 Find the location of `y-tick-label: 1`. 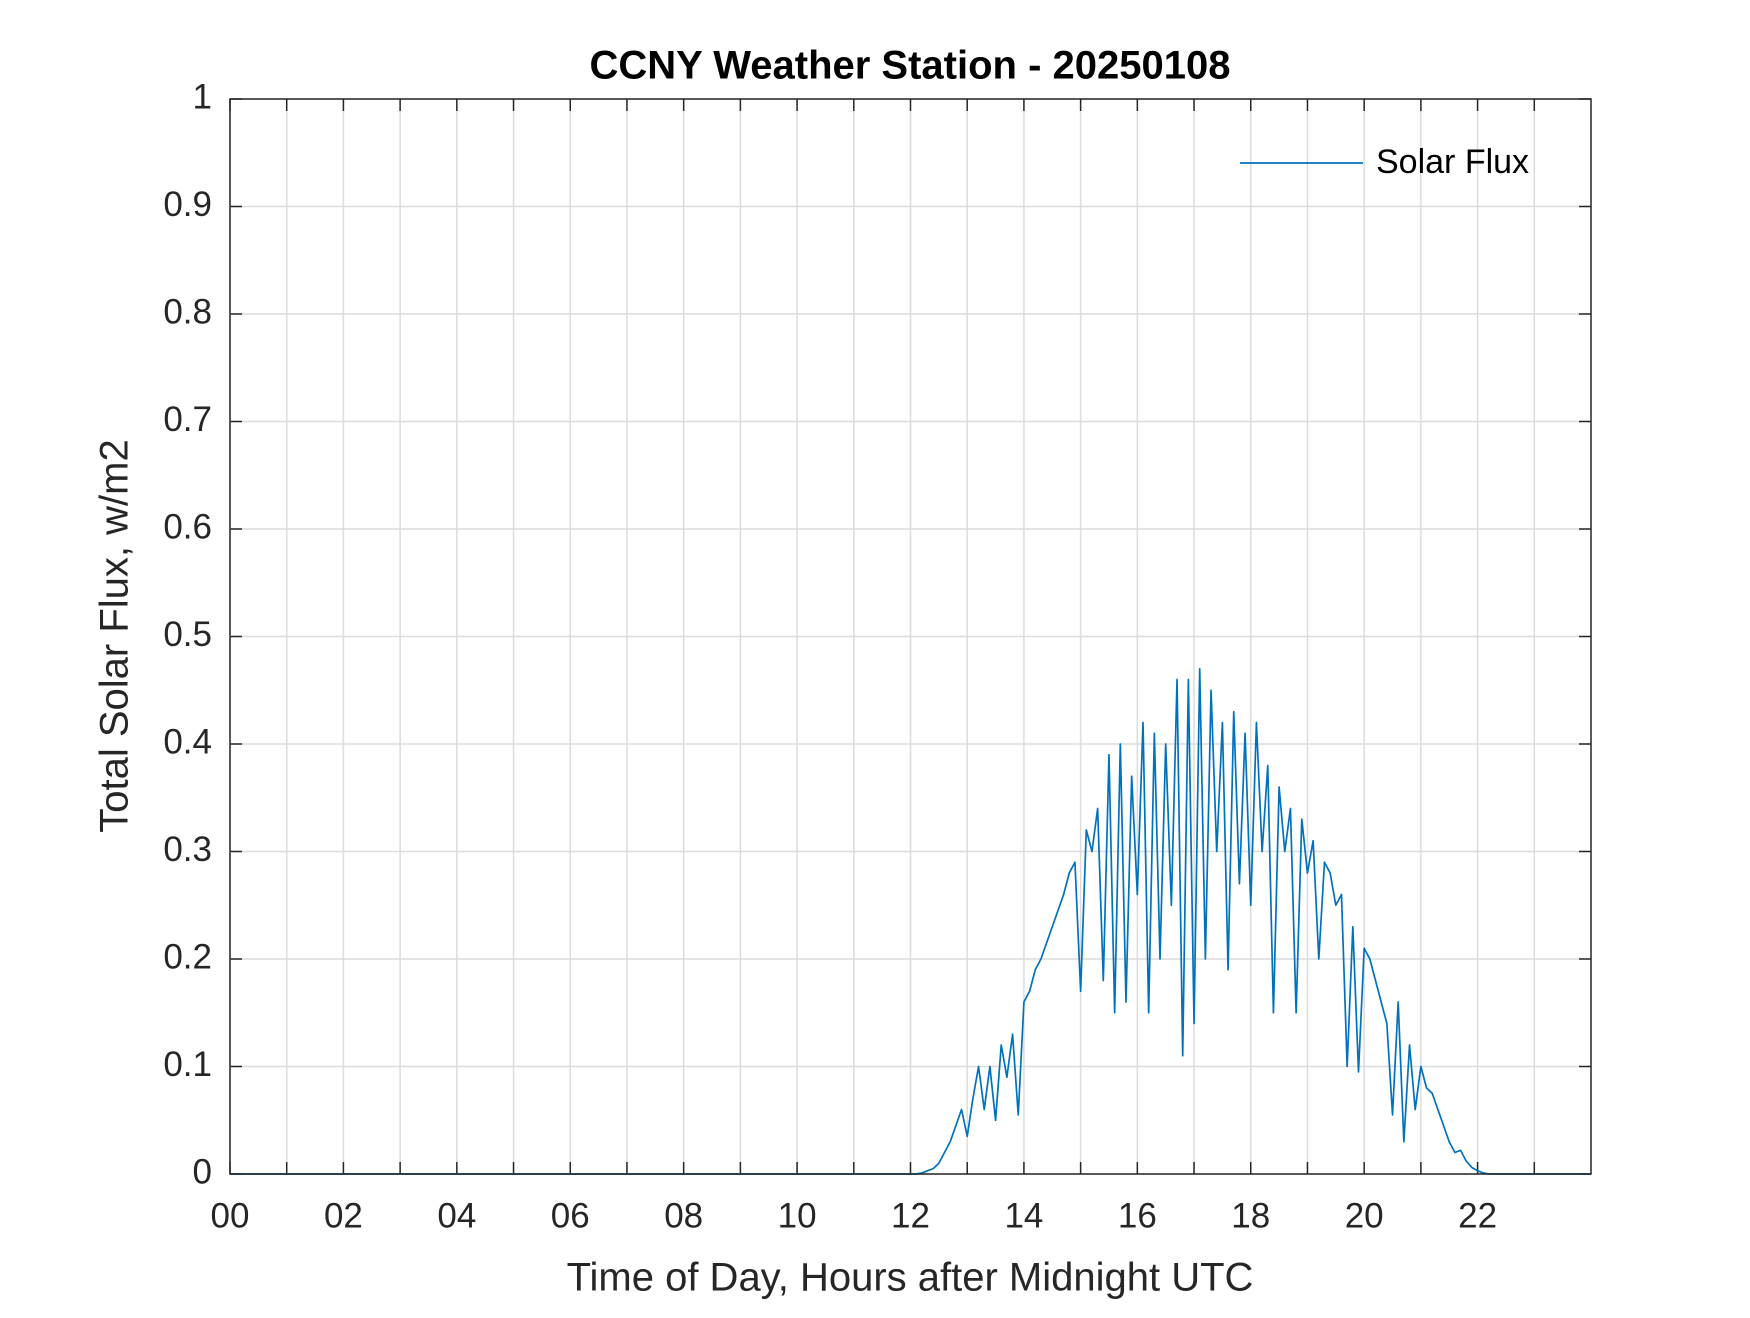

y-tick-label: 1 is located at coordinates (202, 96).